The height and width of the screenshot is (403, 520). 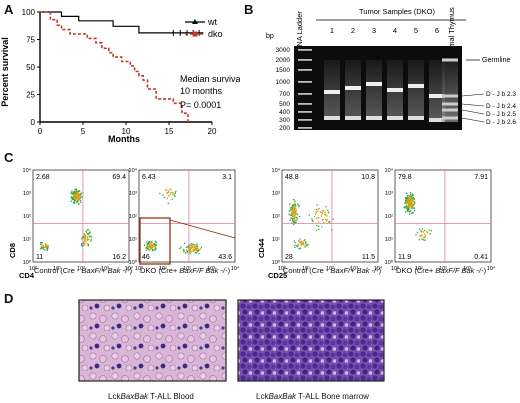 I want to click on bp-value: 700, so click(x=284, y=94).